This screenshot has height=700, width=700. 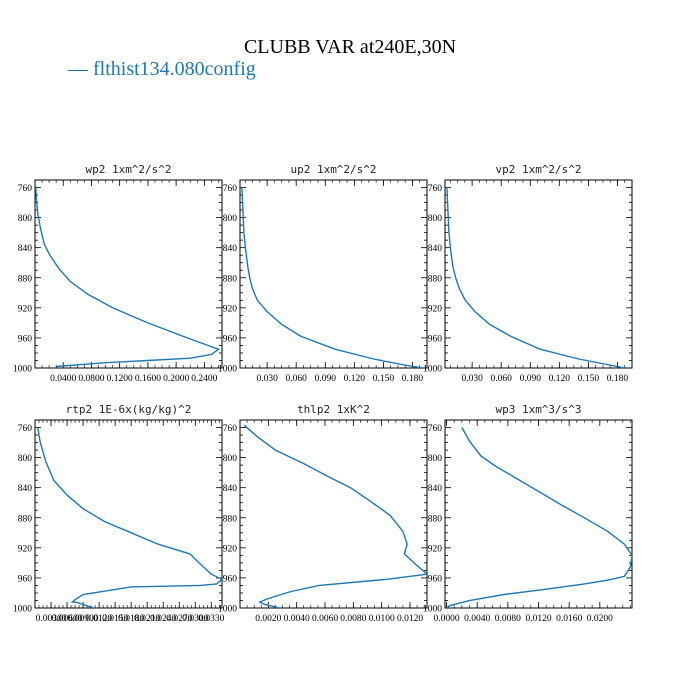 What do you see at coordinates (147, 619) in the screenshot?
I see `x-tick-label: 0.0210` at bounding box center [147, 619].